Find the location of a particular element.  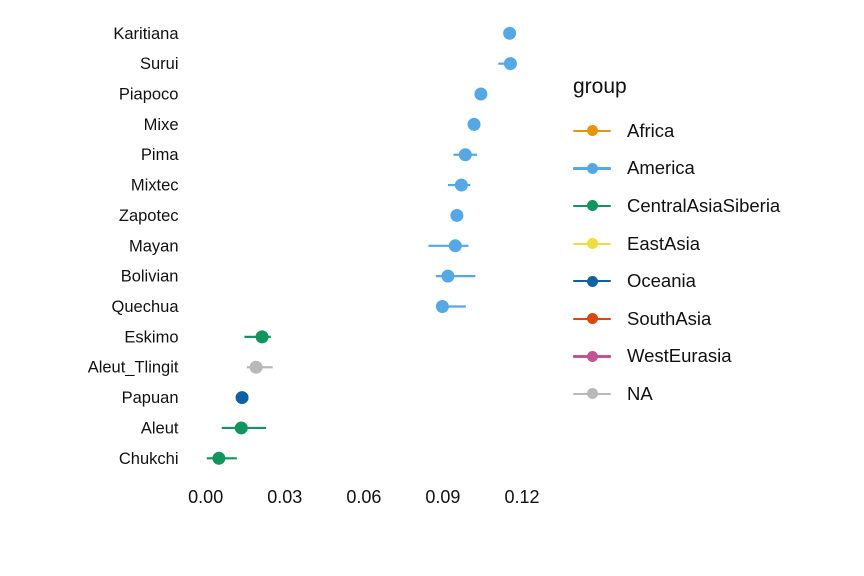

x-axis-tick-label: 0.03 is located at coordinates (284, 497).